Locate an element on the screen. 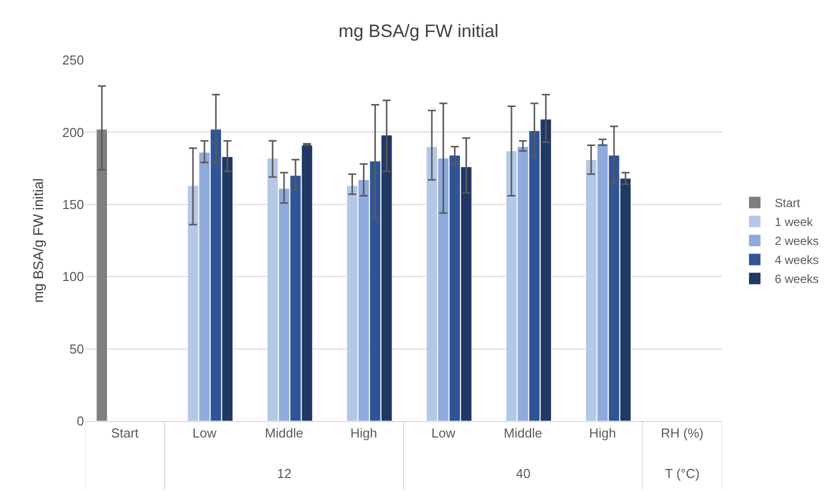 The width and height of the screenshot is (837, 491). y-tick-label: 150 is located at coordinates (73, 204).